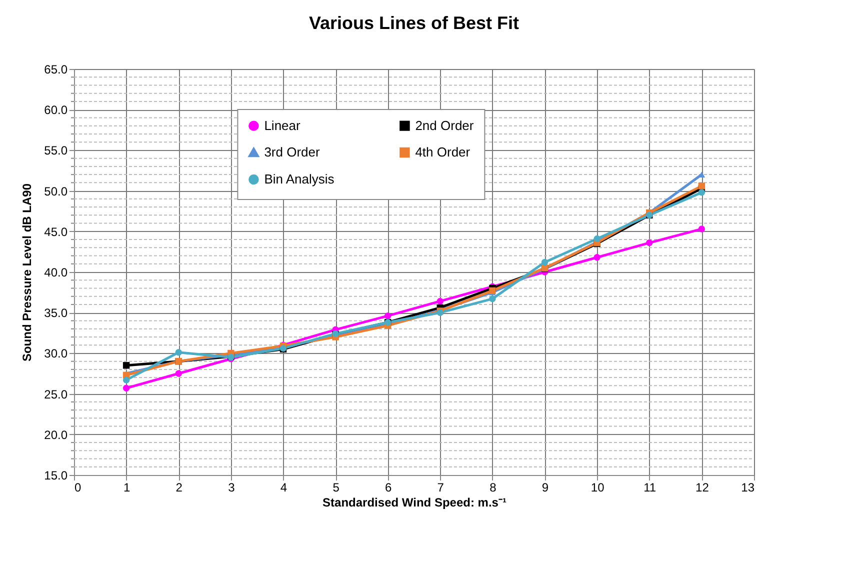 Image resolution: width=845 pixels, height=563 pixels. I want to click on legend-label: 4th Order, so click(443, 152).